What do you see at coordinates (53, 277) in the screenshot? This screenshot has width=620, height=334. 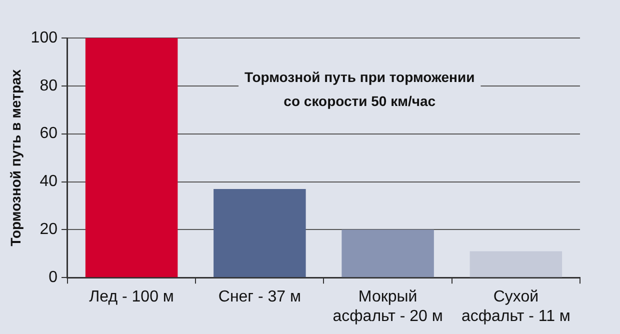 I see `y-tick-label: 0` at bounding box center [53, 277].